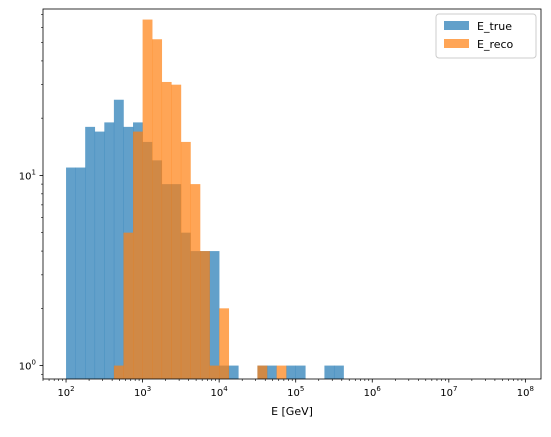 The width and height of the screenshot is (551, 437). What do you see at coordinates (27, 175) in the screenshot?
I see `y-tick-label: 10¹` at bounding box center [27, 175].